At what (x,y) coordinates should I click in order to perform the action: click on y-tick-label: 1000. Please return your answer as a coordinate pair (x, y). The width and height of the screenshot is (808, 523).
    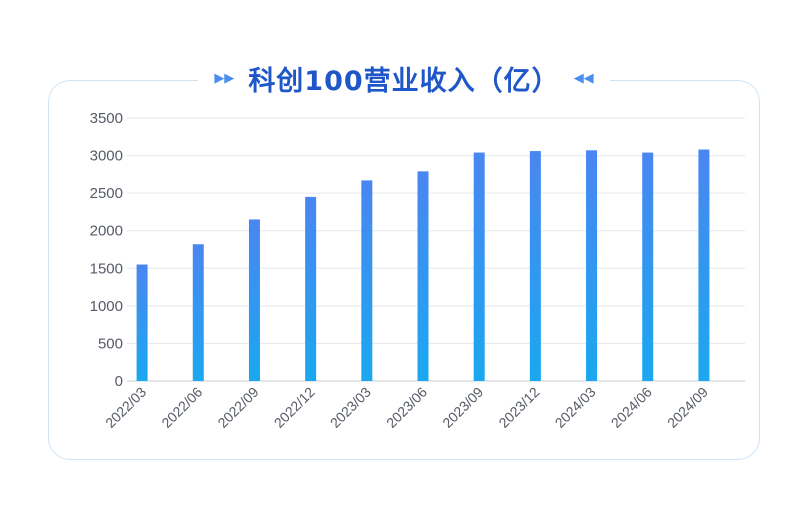
    Looking at the image, I should click on (106, 306).